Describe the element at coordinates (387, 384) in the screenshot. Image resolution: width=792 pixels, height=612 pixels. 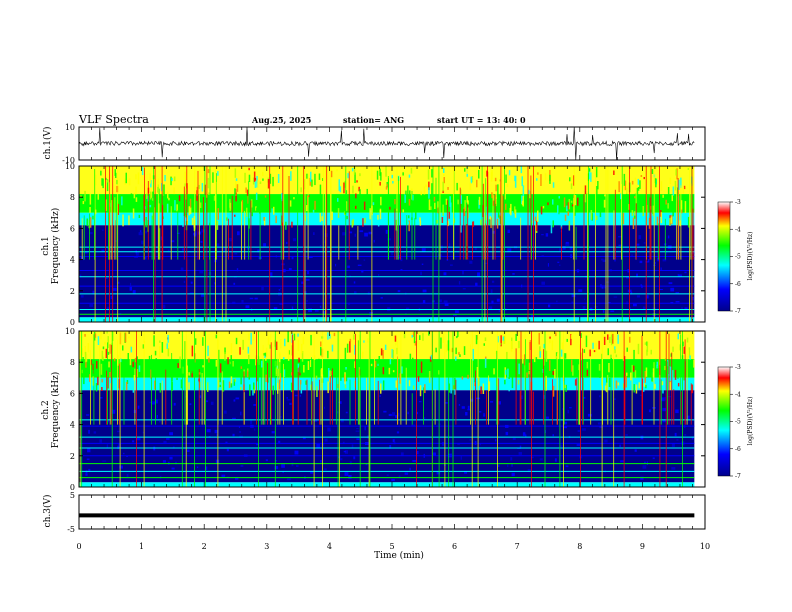
I see `band-cyan` at that location.